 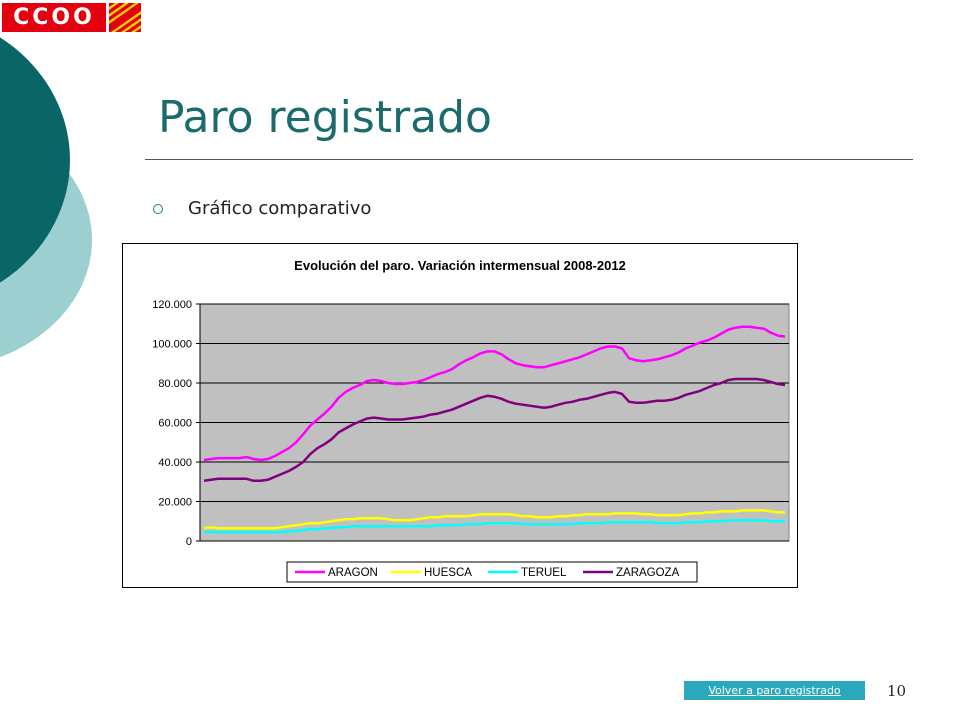 What do you see at coordinates (125, 17) in the screenshot?
I see `aragon-flag-icon` at bounding box center [125, 17].